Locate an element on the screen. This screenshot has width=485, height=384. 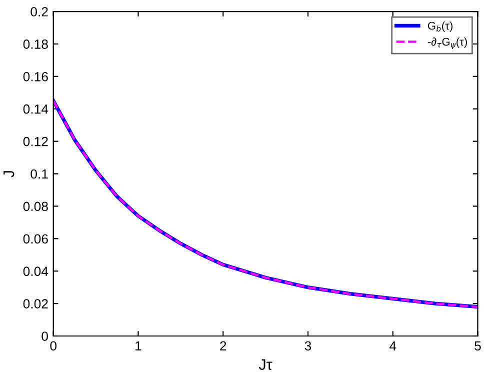
y-tick-label: 0.2 is located at coordinates (39, 11).